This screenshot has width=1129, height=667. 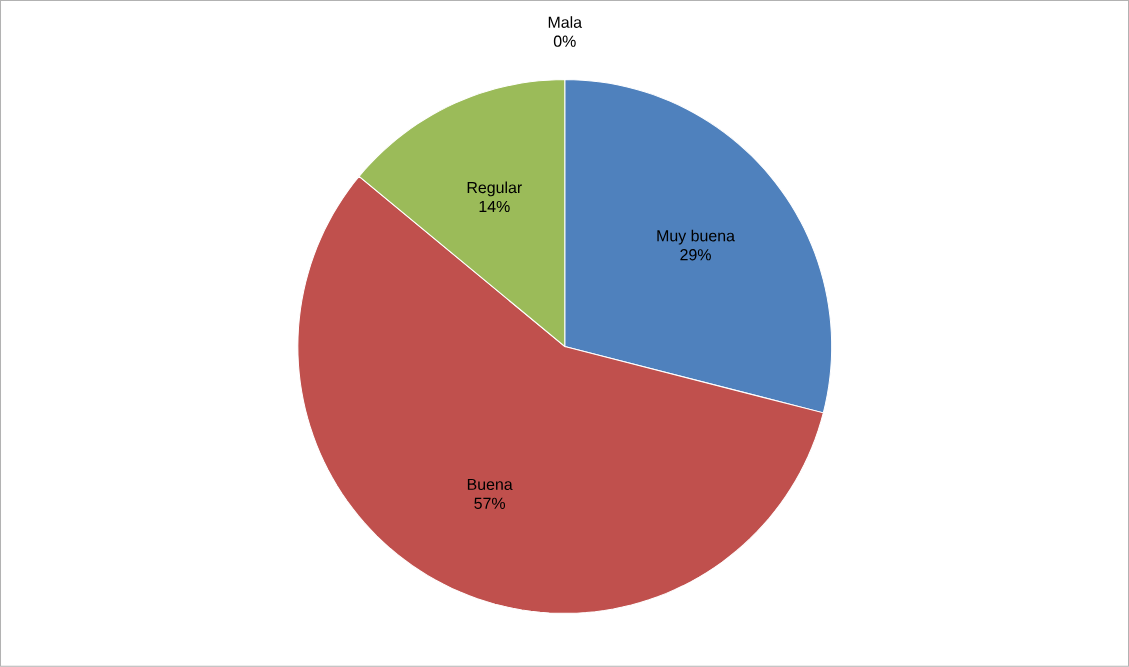 I want to click on category-label: Mala, so click(x=565, y=22).